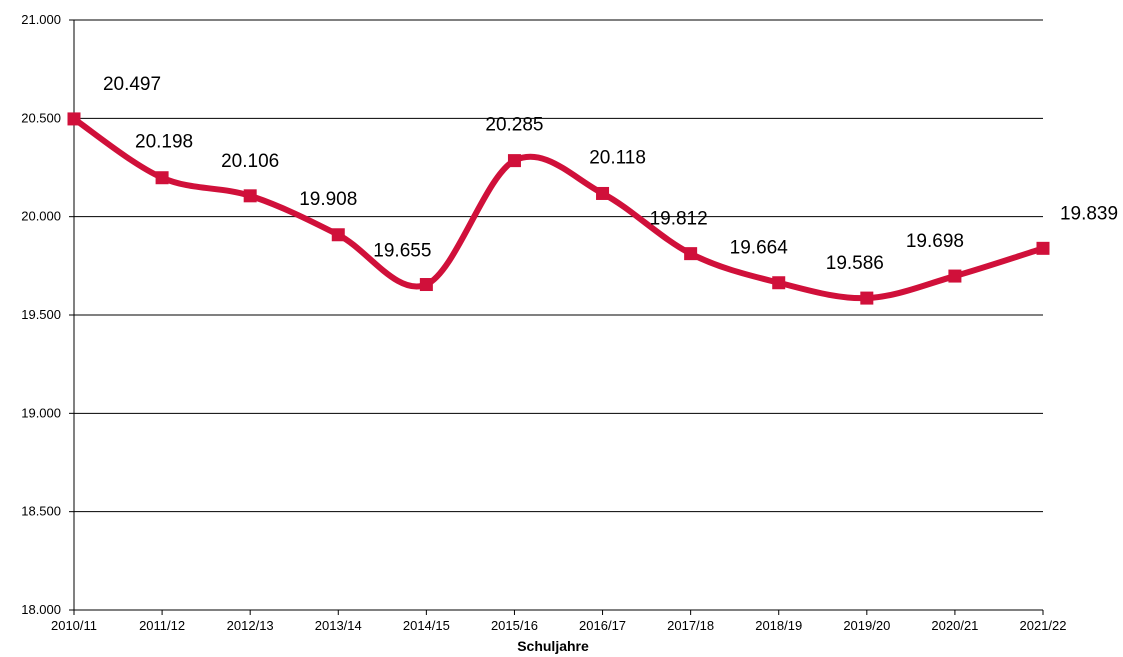 The image size is (1123, 657). Describe the element at coordinates (778, 625) in the screenshot. I see `x-tick-label: 2018/19` at that location.